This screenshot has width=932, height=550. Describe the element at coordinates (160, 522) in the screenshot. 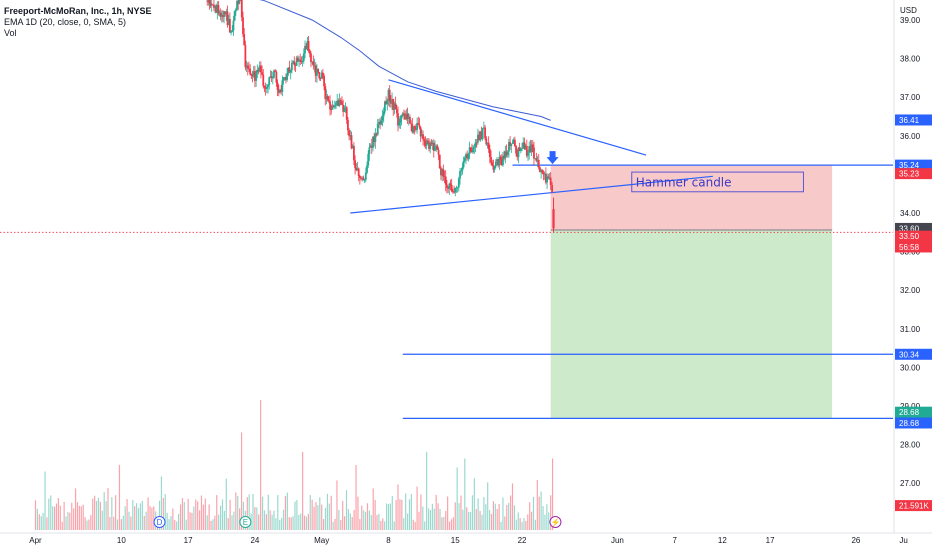

I see `event-marker-label: D` at that location.